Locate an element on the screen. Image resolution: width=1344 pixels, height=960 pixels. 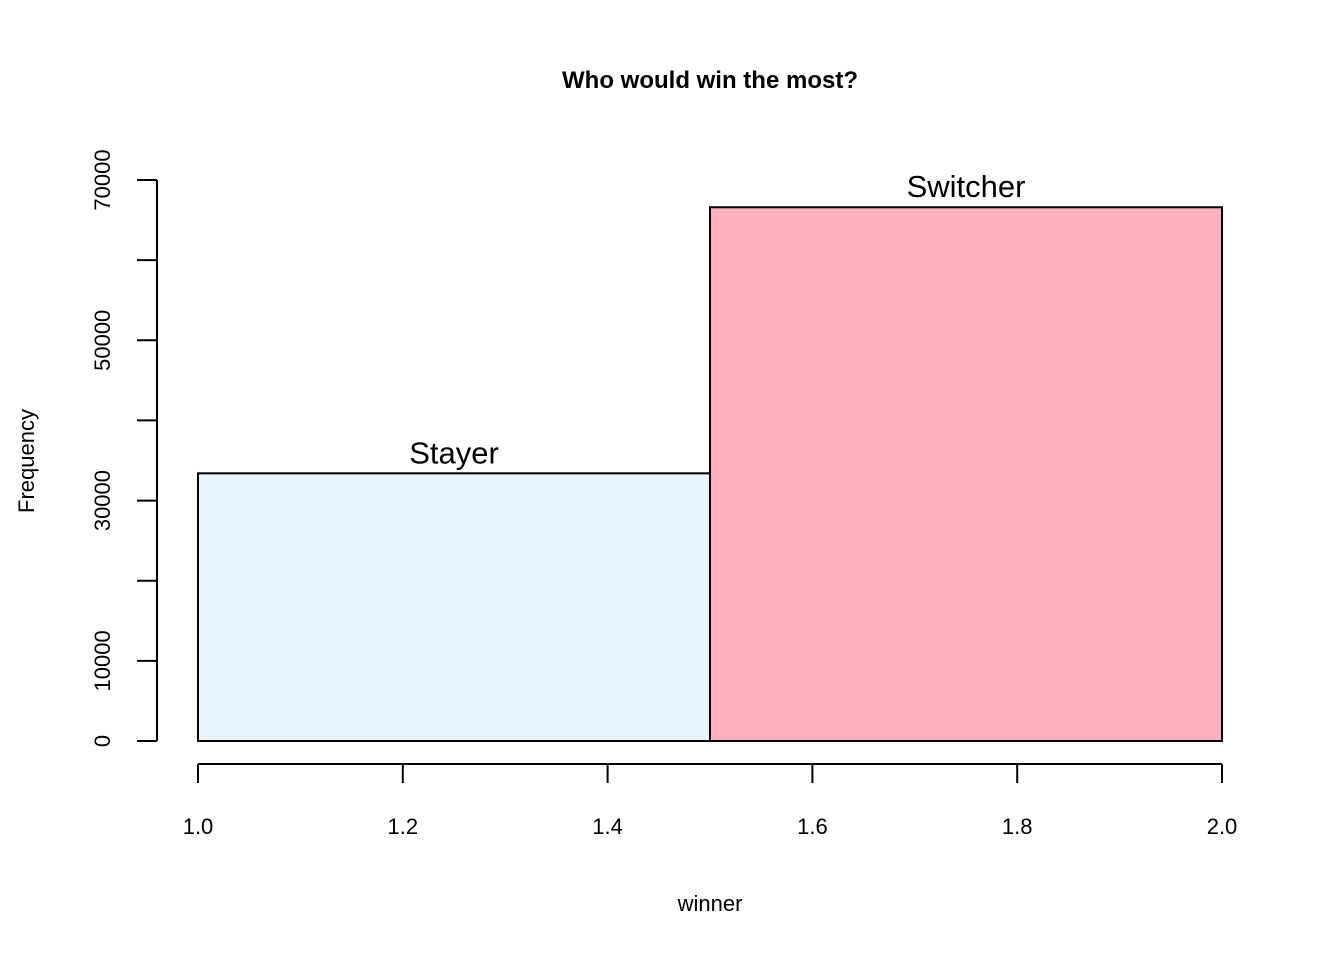
x-tick-label: 1.6 is located at coordinates (812, 826).